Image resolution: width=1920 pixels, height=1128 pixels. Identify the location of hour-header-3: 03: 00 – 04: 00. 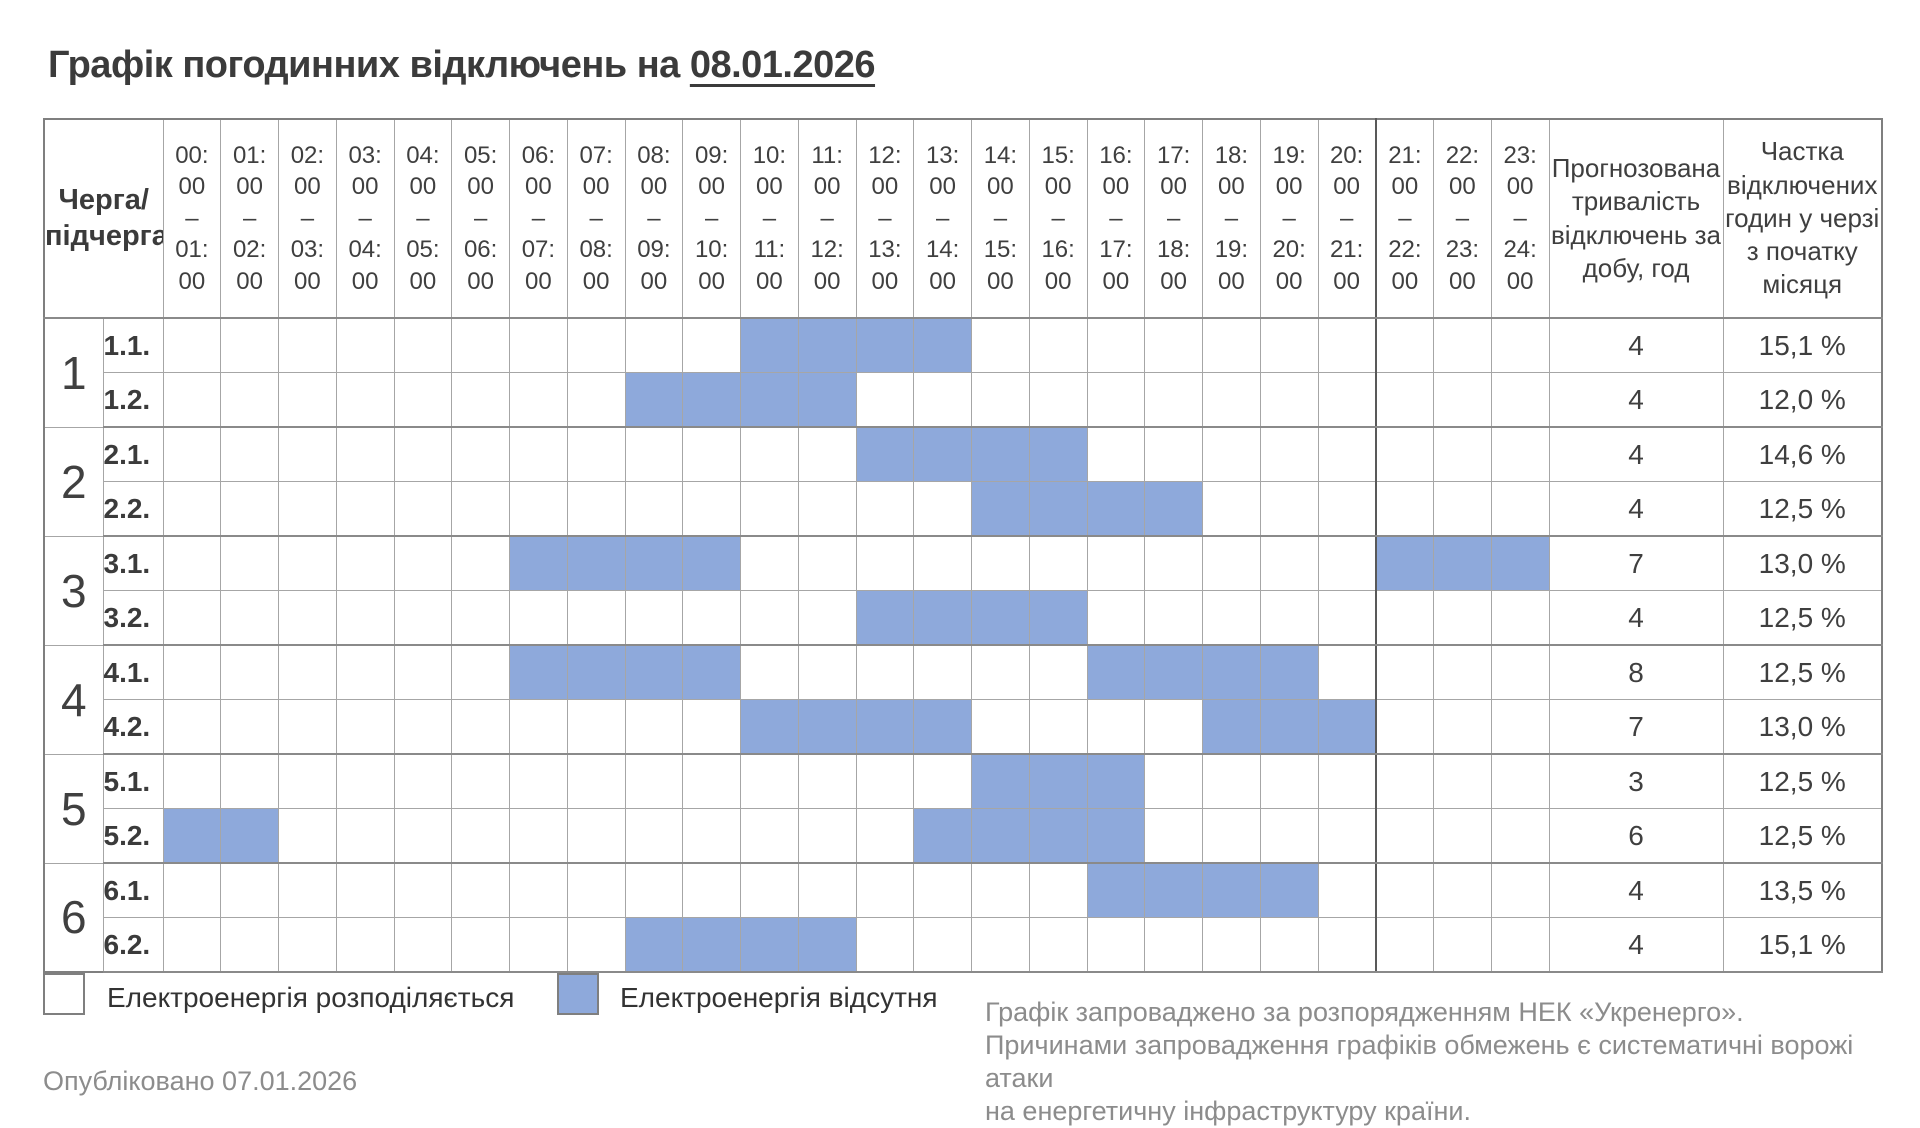
(365, 218).